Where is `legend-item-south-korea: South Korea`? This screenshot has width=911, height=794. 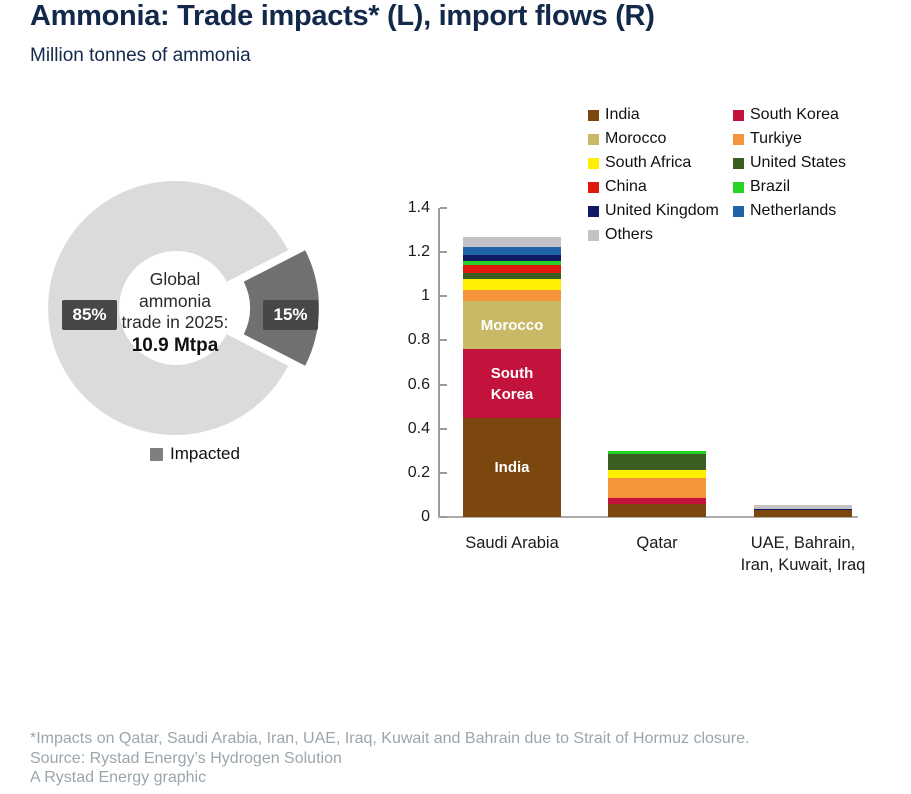
legend-item-south-korea: South Korea is located at coordinates (789, 115).